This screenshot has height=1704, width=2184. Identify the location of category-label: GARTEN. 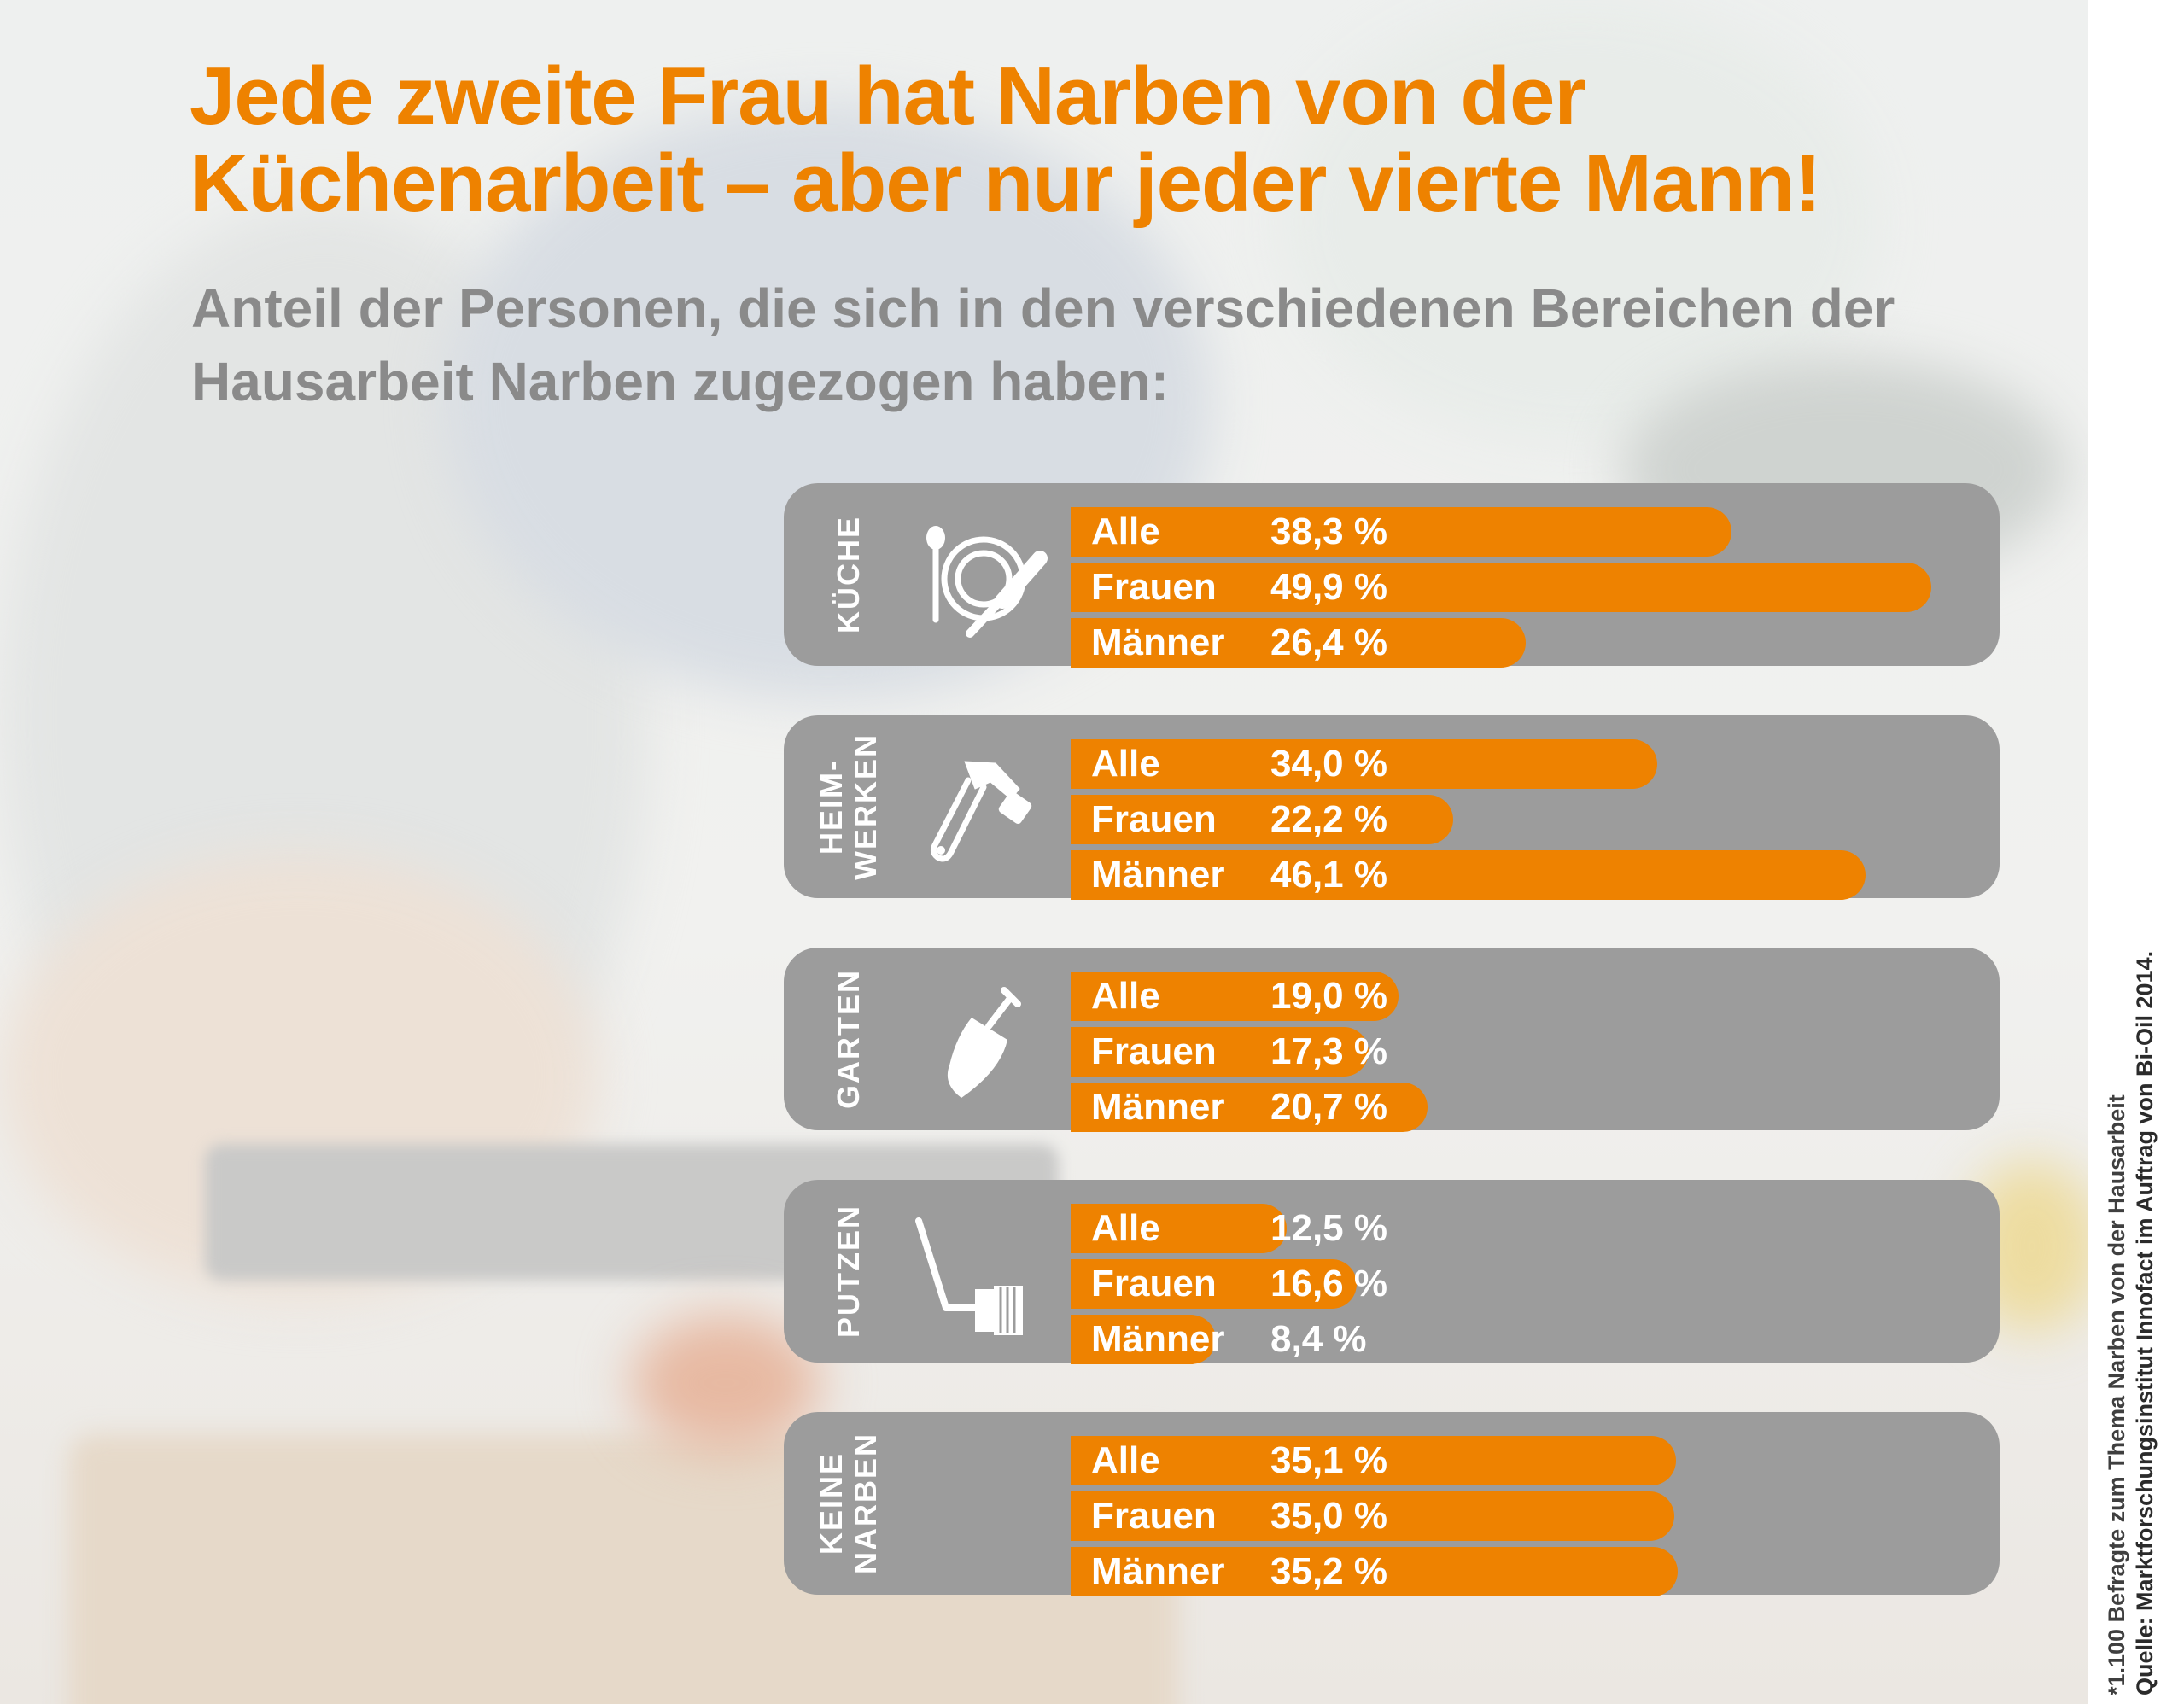
(848, 1039).